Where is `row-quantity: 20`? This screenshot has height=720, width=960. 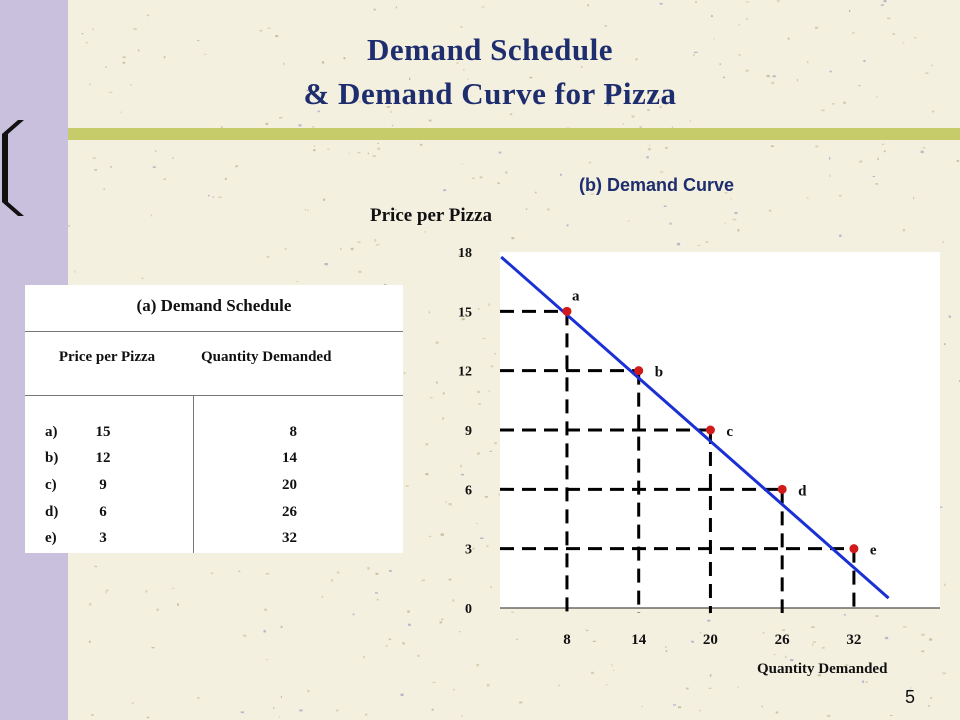 row-quantity: 20 is located at coordinates (289, 485).